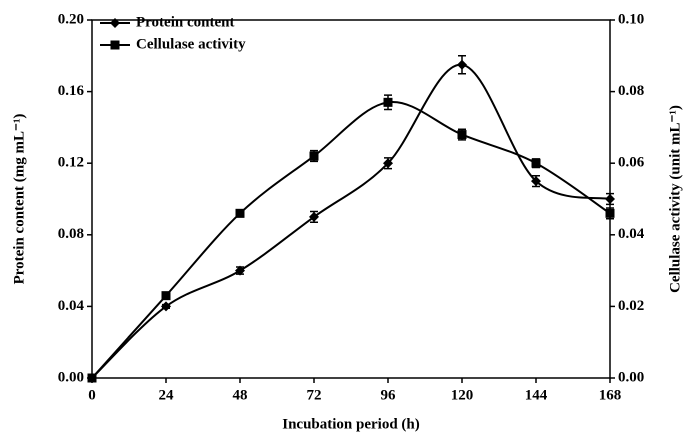  What do you see at coordinates (631, 234) in the screenshot?
I see `y2-tick-label: 0.04` at bounding box center [631, 234].